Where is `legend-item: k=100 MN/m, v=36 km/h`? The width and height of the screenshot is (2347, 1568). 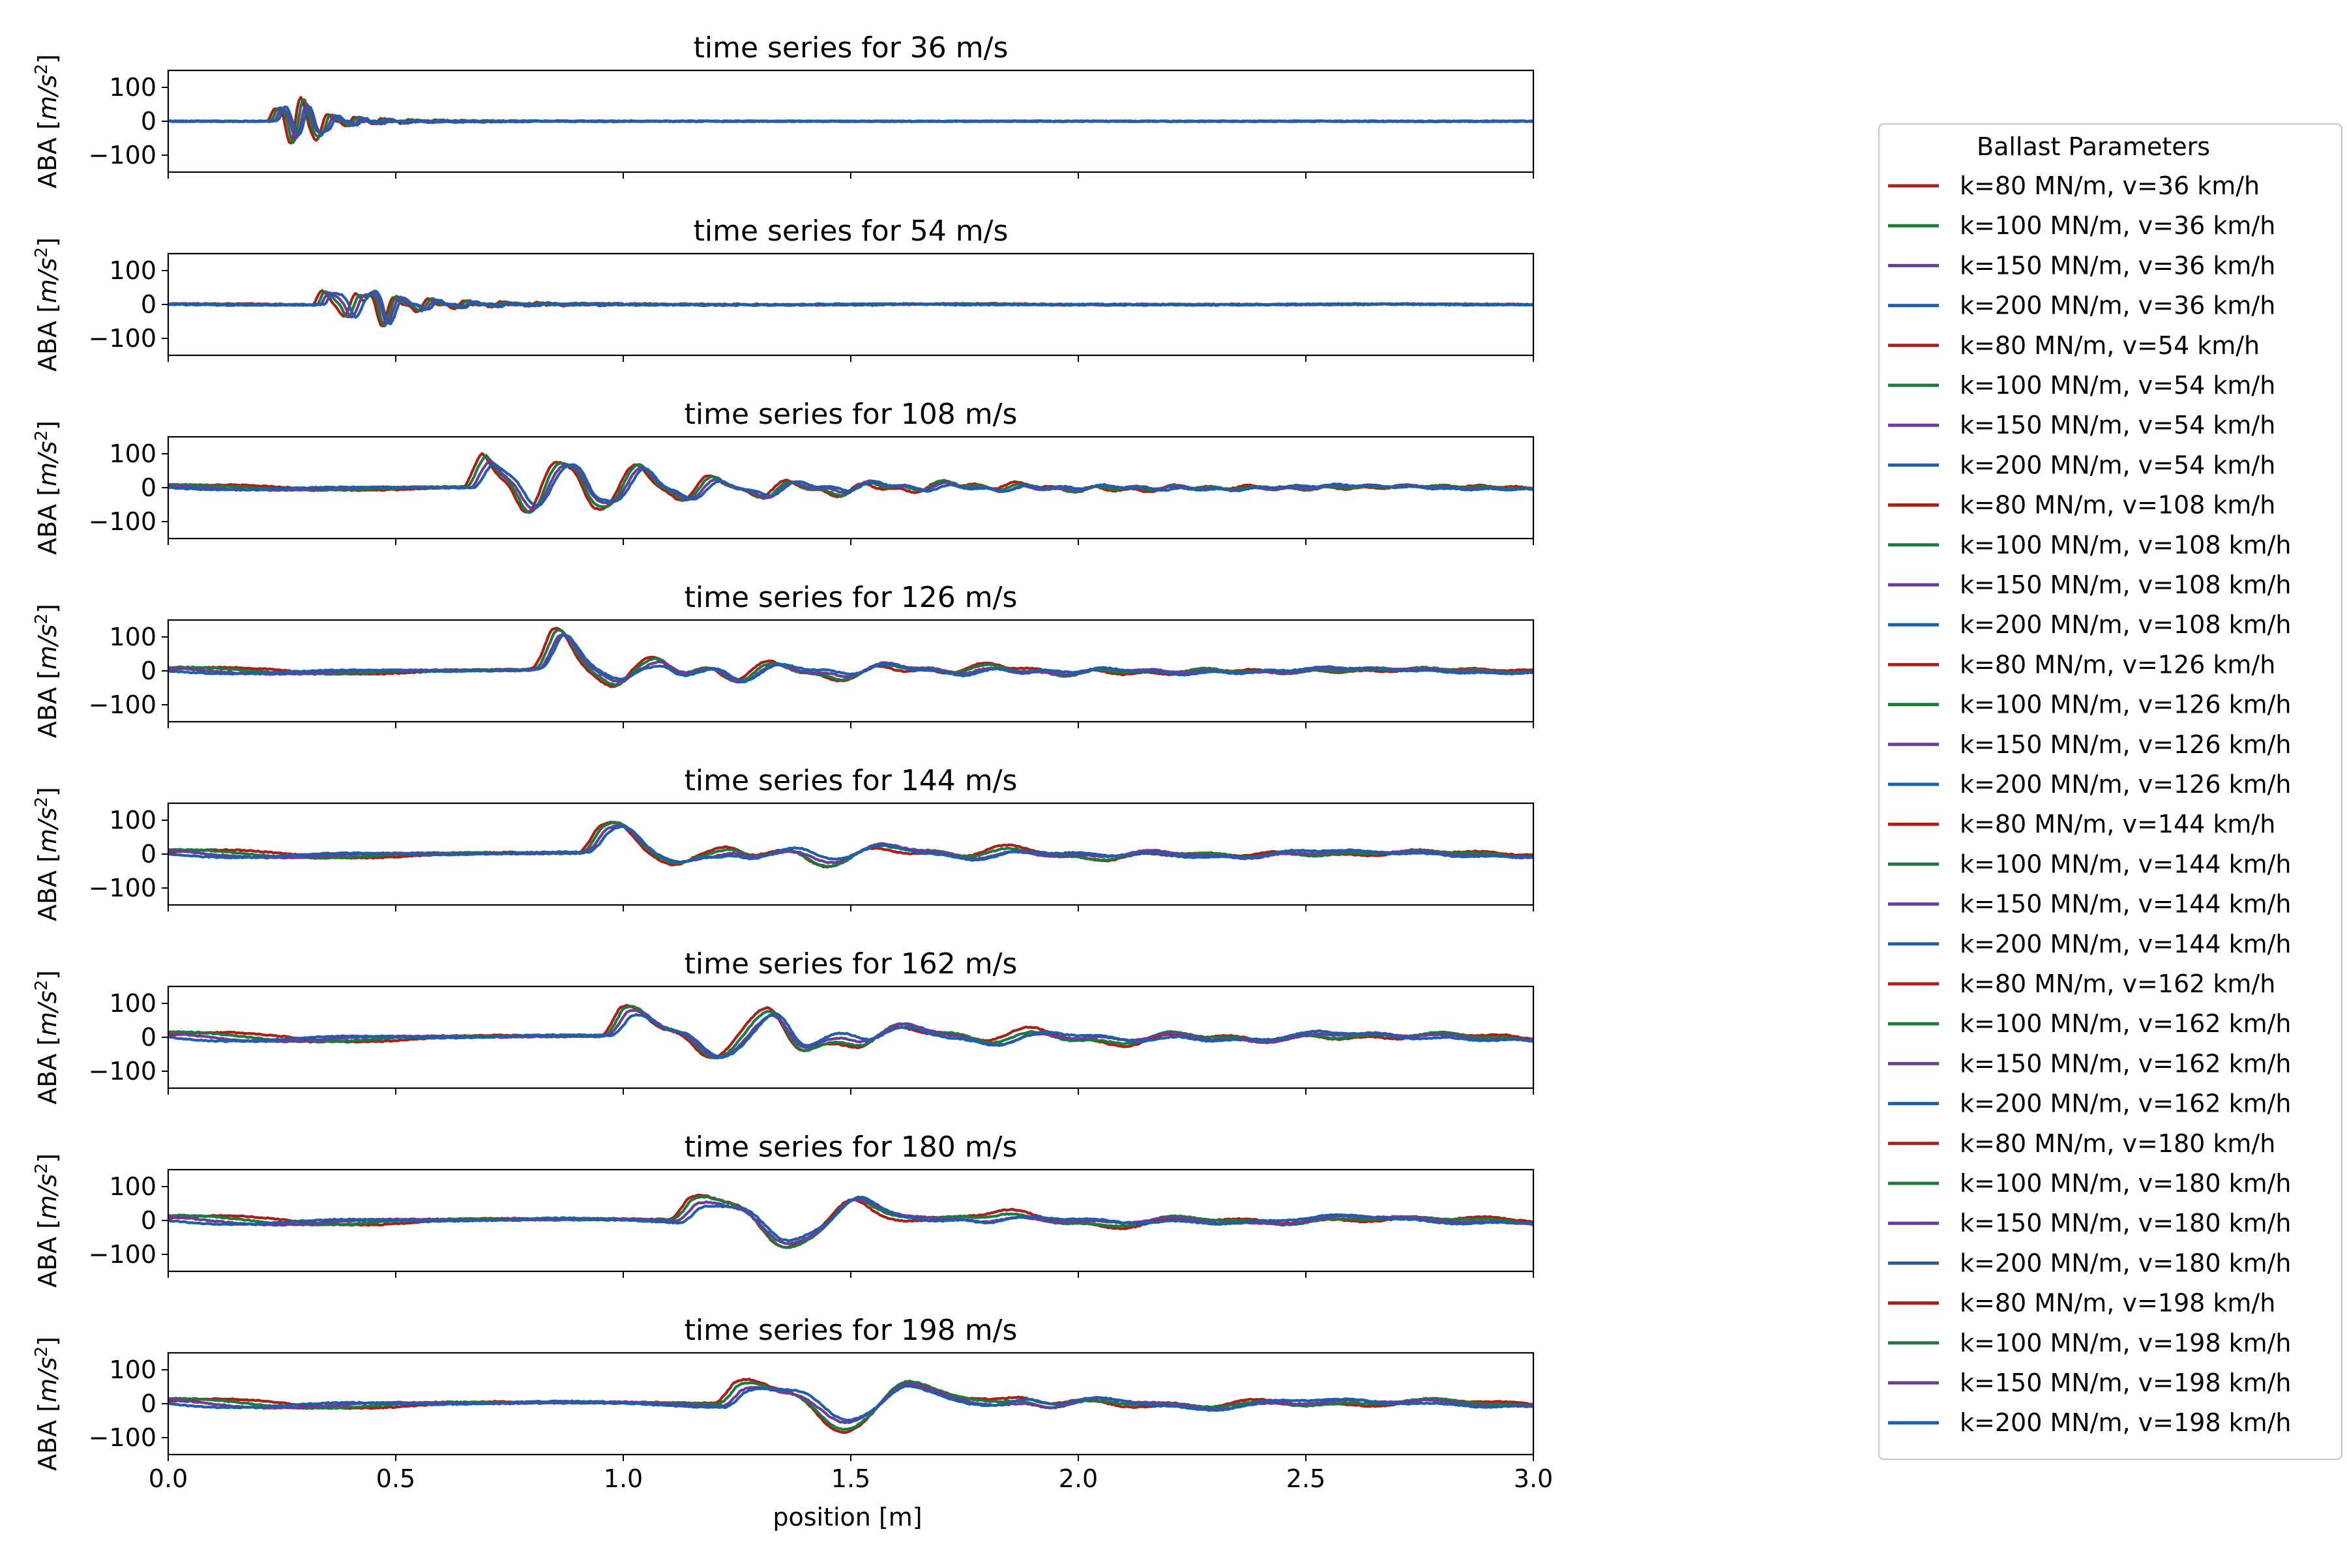
legend-item: k=100 MN/m, v=36 km/h is located at coordinates (2081, 226).